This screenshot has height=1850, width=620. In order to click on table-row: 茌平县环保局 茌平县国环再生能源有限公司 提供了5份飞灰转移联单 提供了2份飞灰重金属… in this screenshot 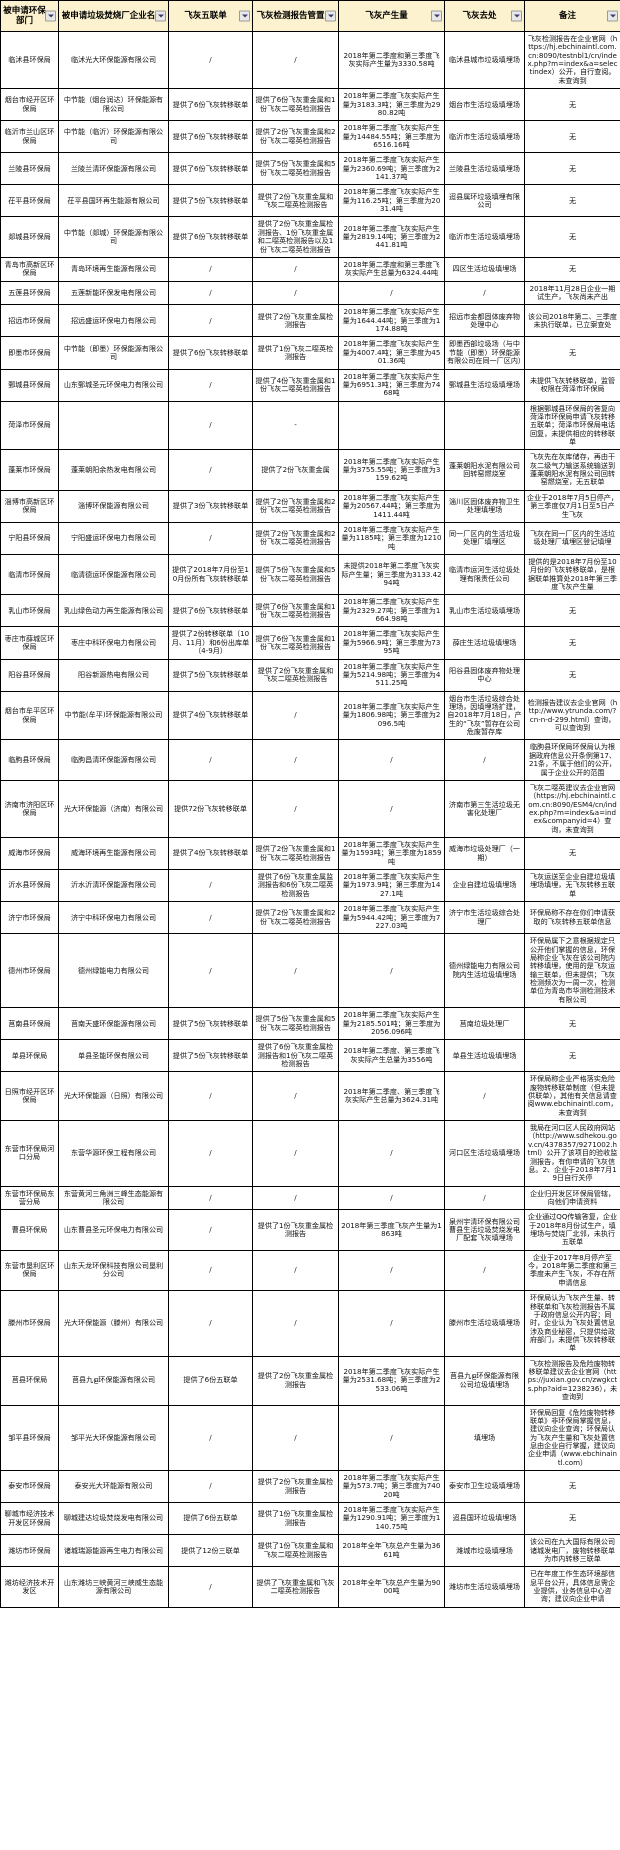, I will do `click(310, 201)`.